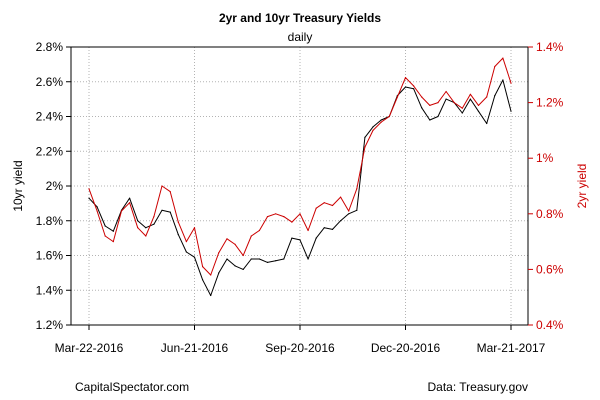  I want to click on y-left-tick-label: 1.4%, so click(50, 290).